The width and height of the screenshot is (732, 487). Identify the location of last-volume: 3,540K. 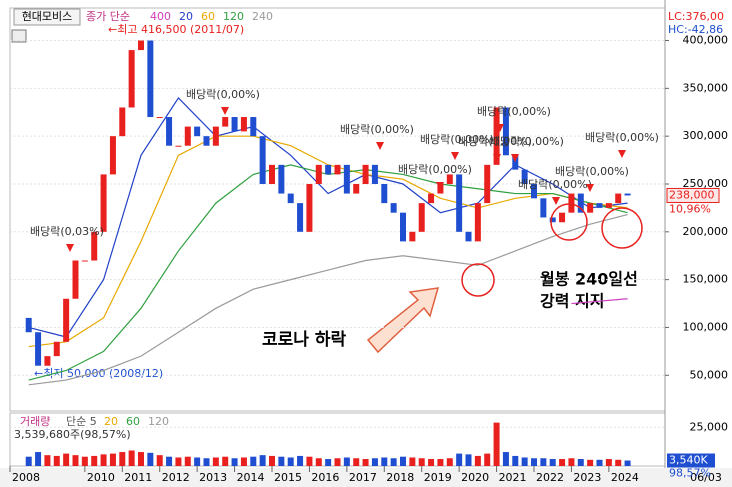
(688, 460).